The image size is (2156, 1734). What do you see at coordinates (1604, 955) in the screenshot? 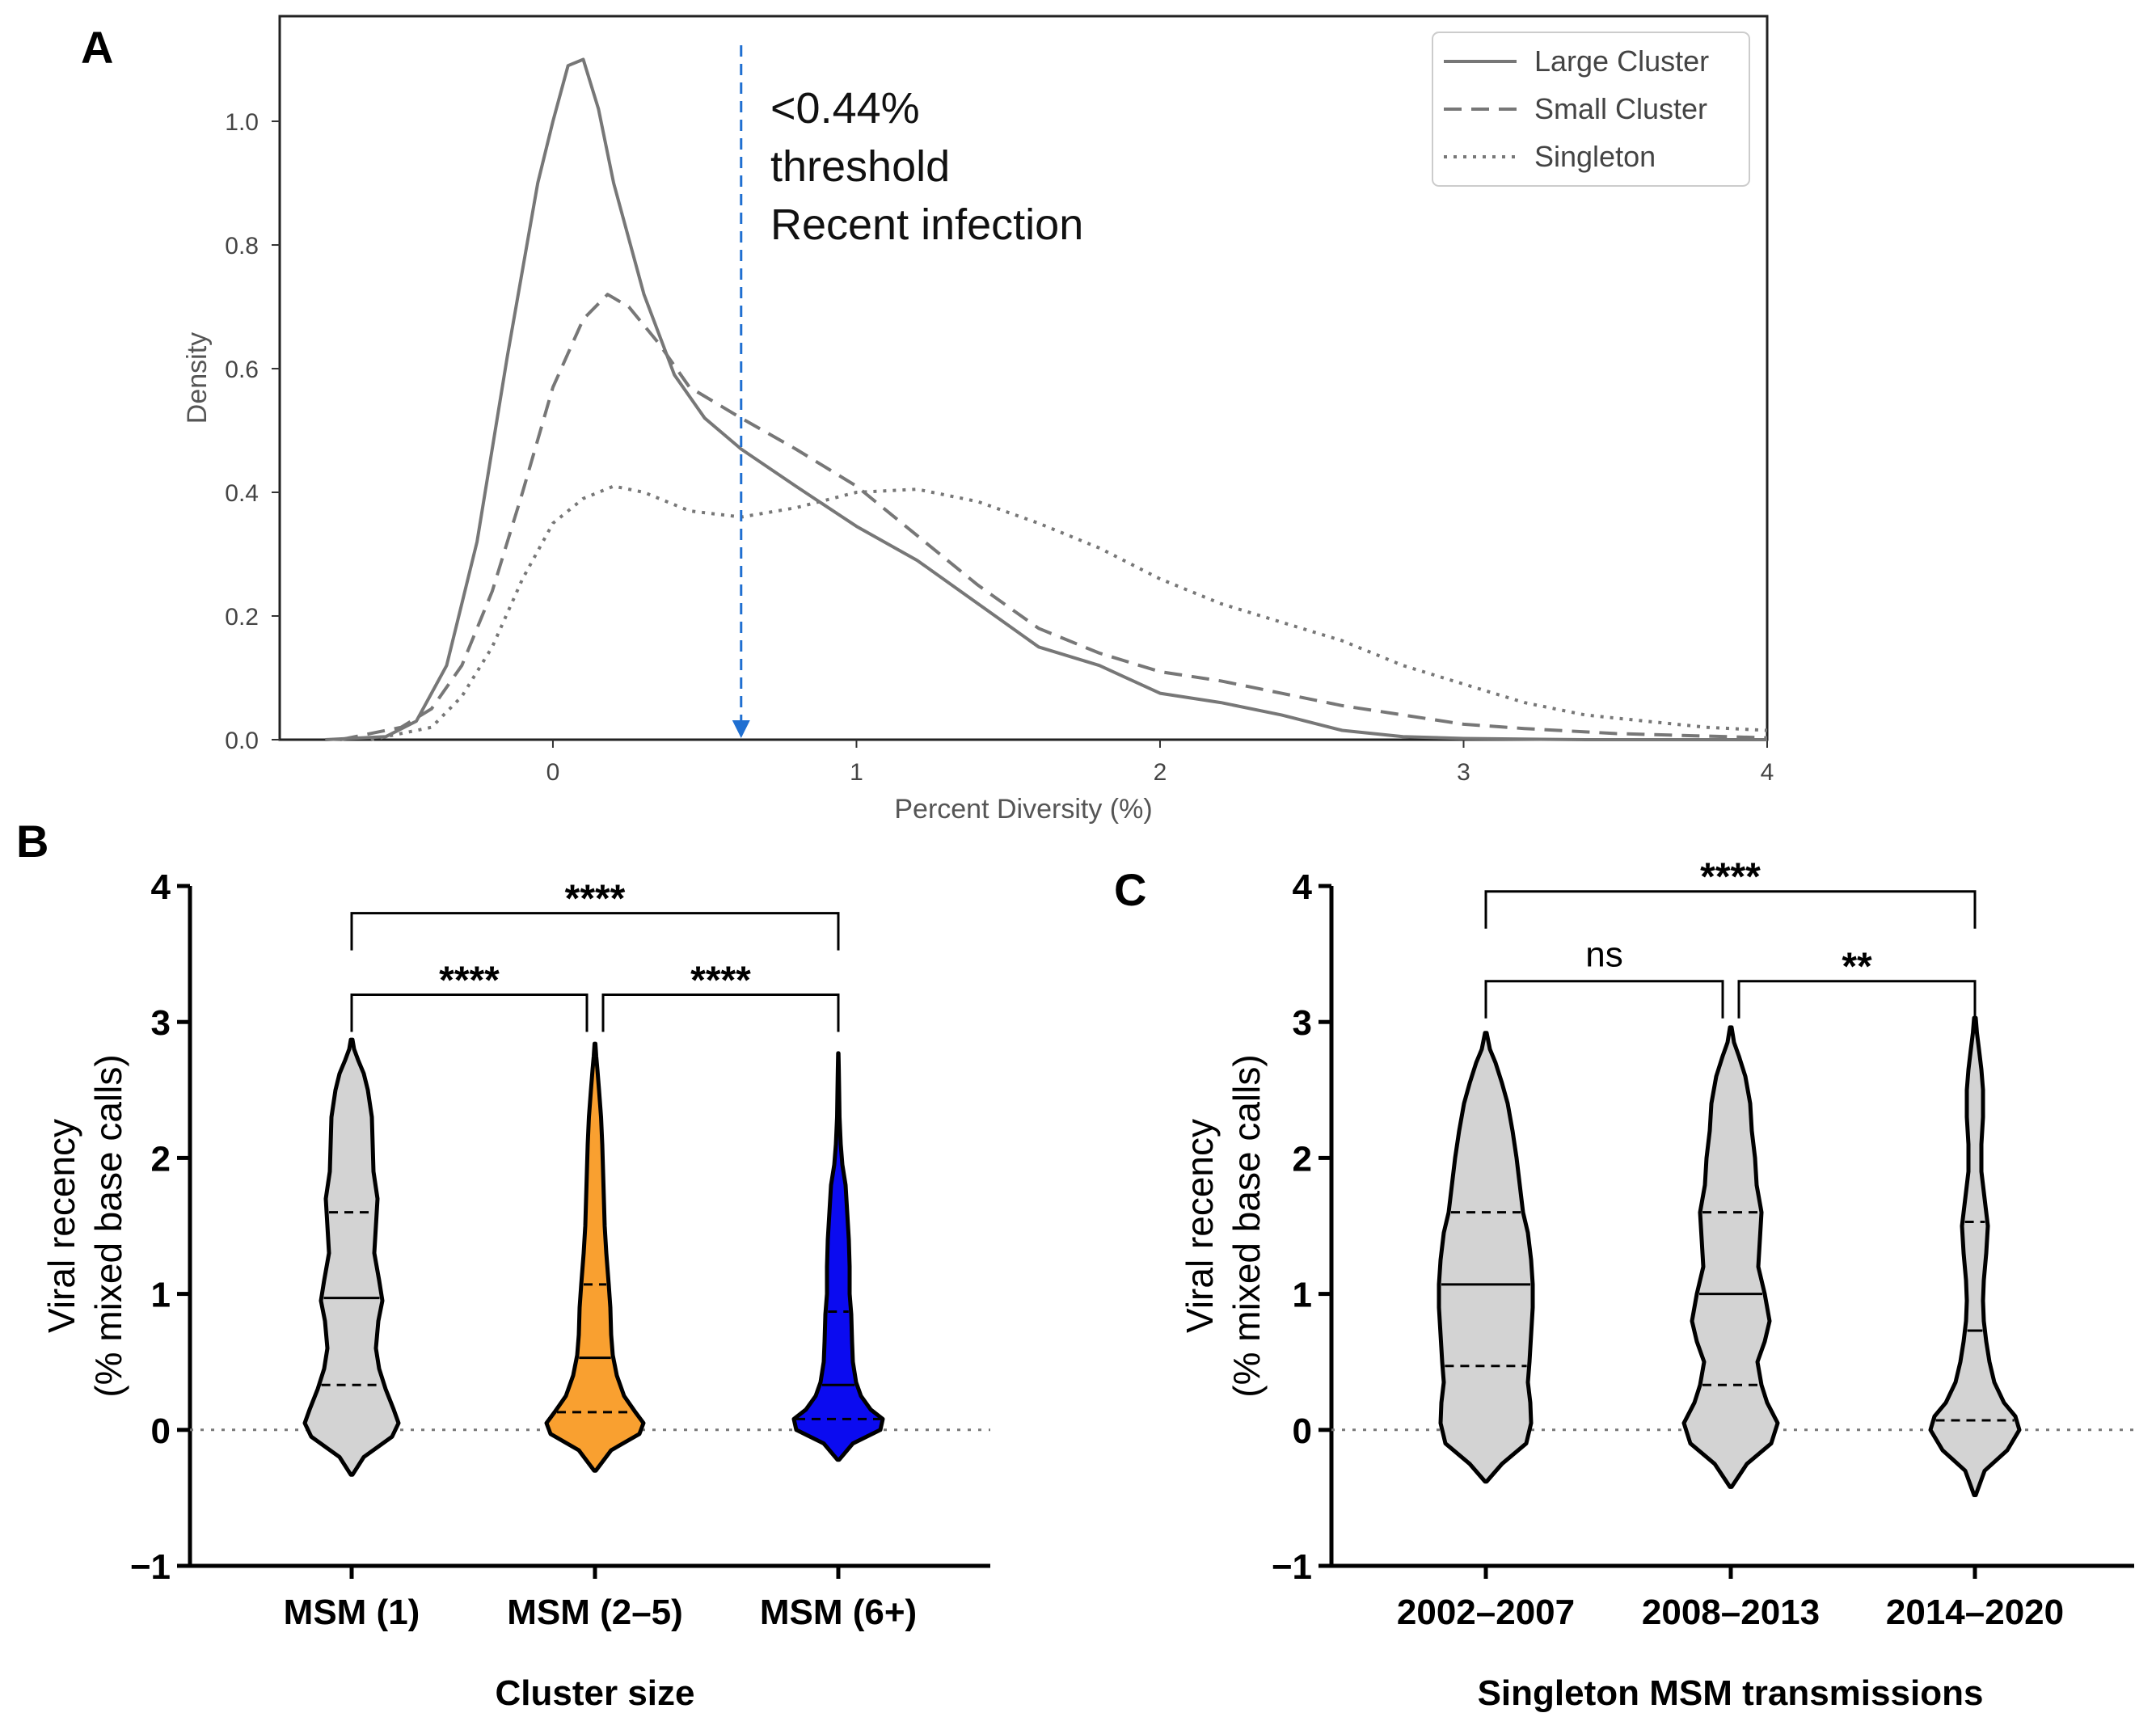
I see `significance-label: ns` at bounding box center [1604, 955].